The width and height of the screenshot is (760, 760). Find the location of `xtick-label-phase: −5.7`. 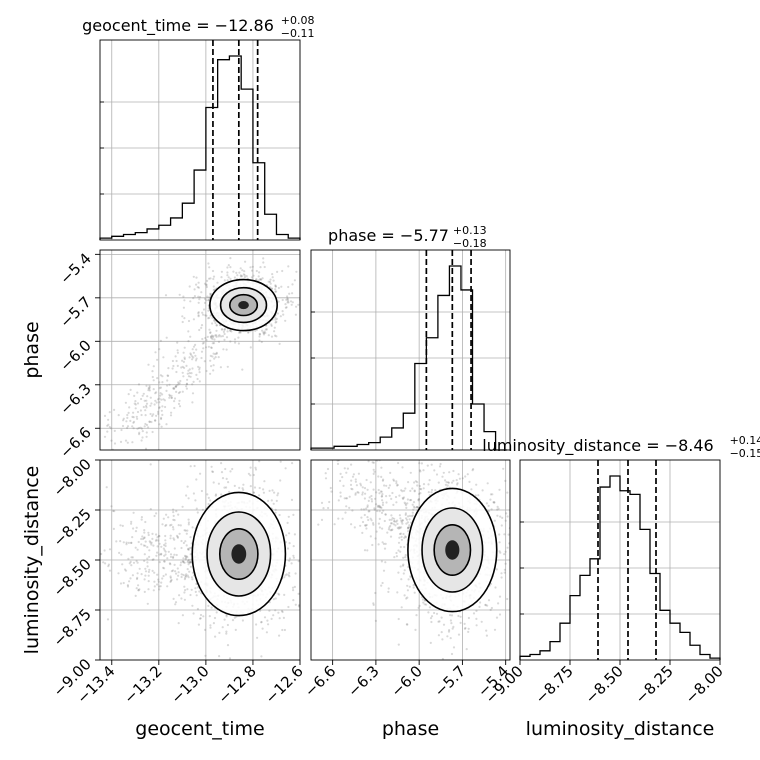

xtick-label-phase: −5.7 is located at coordinates (450, 681).